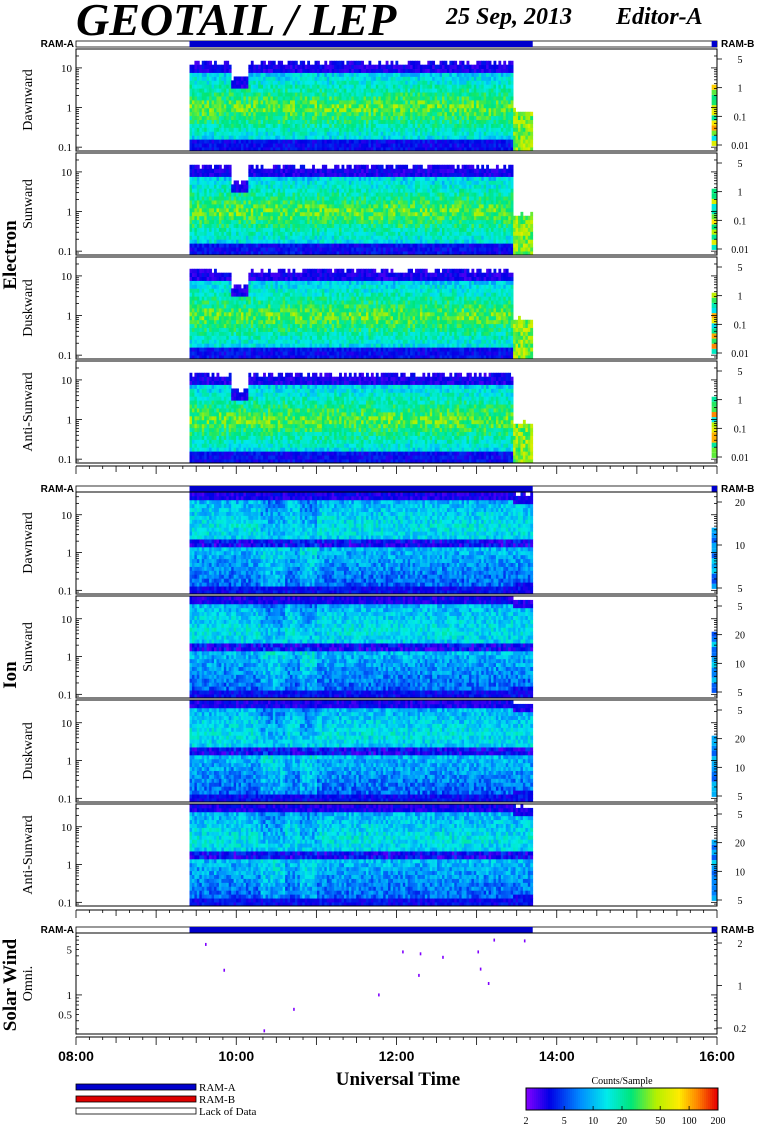  What do you see at coordinates (714, 930) in the screenshot?
I see `ram-a-segment` at bounding box center [714, 930].